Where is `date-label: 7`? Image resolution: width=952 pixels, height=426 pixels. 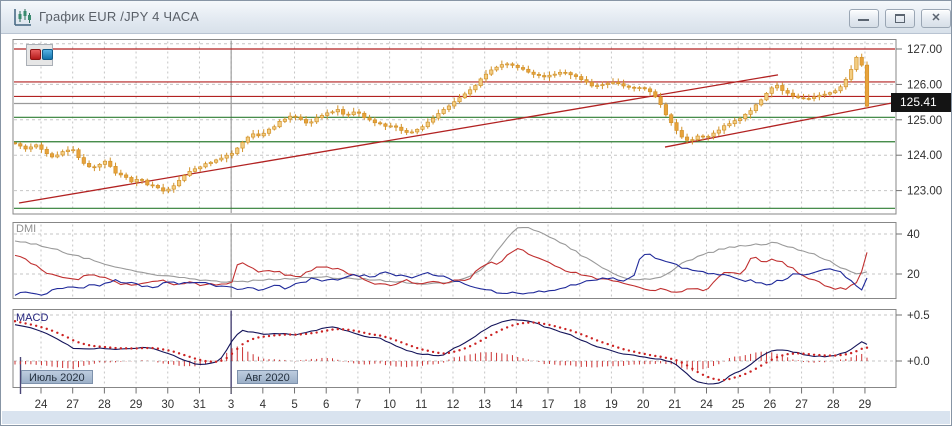
date-label: 7 is located at coordinates (358, 405).